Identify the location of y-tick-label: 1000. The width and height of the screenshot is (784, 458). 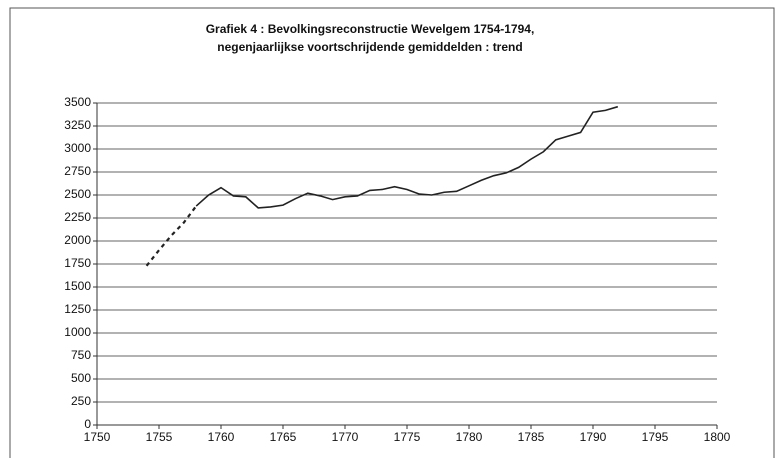
(77, 332).